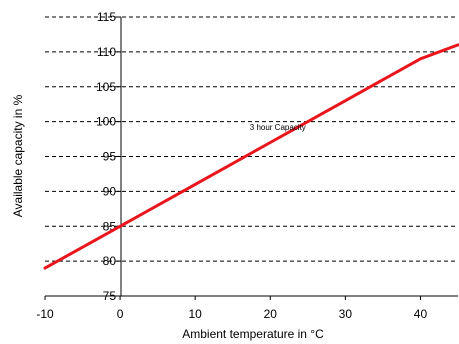 The height and width of the screenshot is (344, 459). Describe the element at coordinates (110, 191) in the screenshot. I see `y-tick-label: 90` at that location.